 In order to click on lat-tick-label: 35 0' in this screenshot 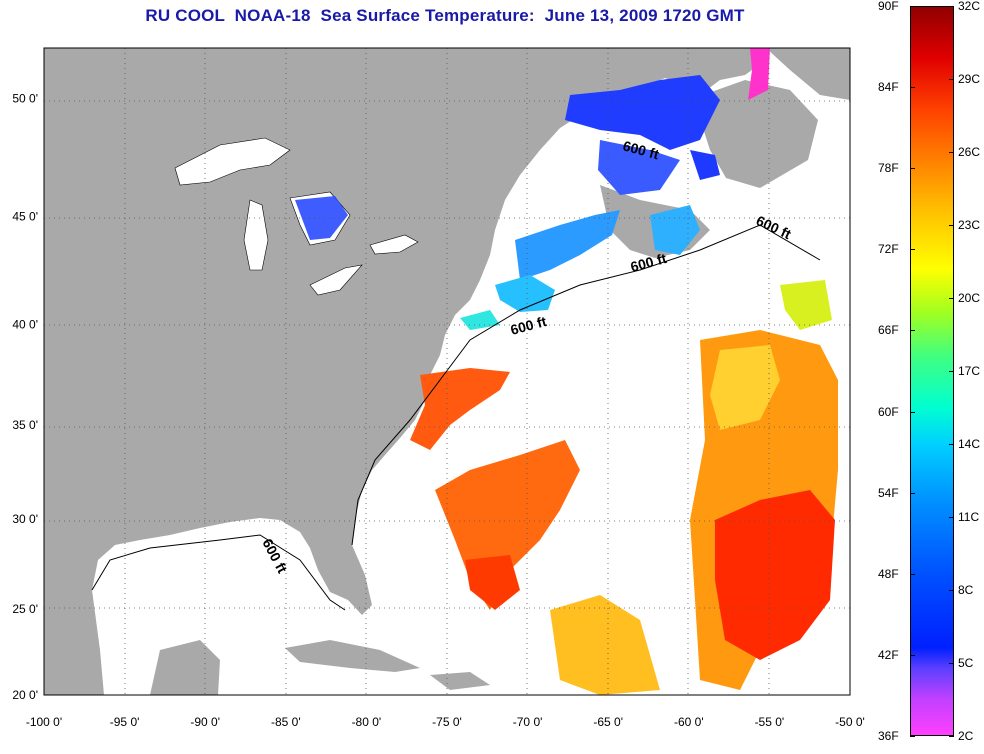, I will do `click(25, 425)`.